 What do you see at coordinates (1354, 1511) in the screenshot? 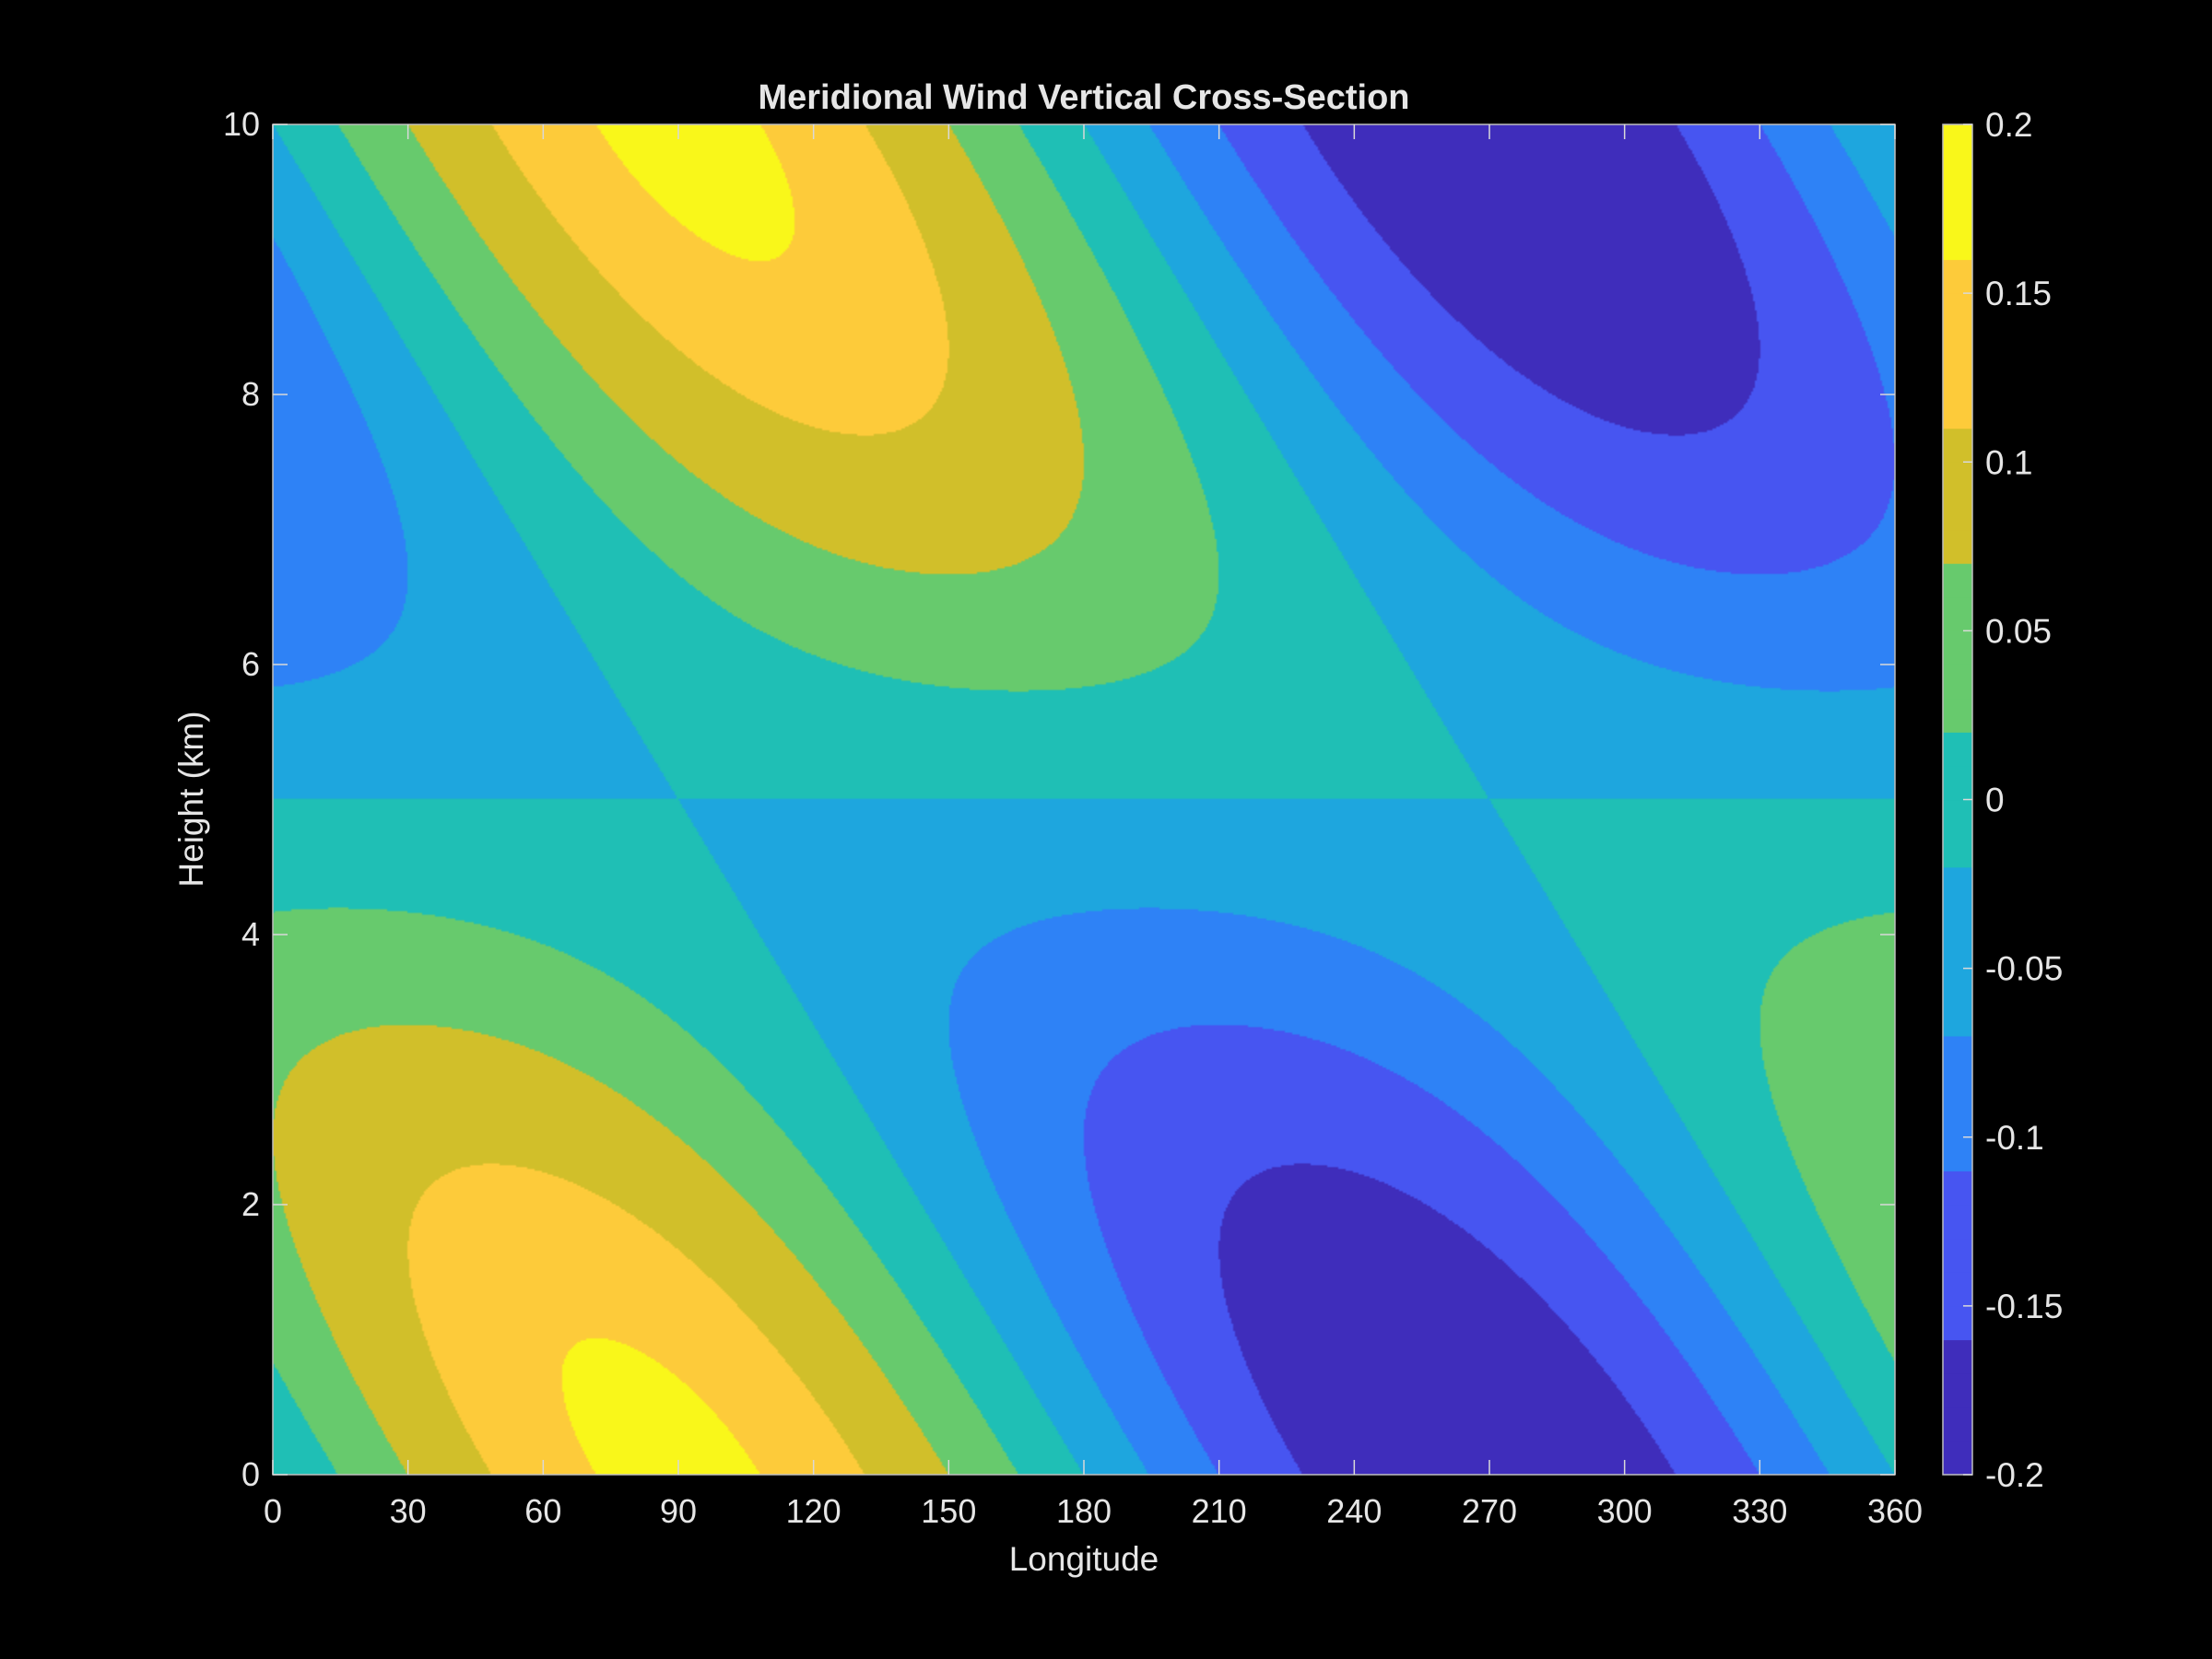
I see `x-tick-label: 240` at bounding box center [1354, 1511].